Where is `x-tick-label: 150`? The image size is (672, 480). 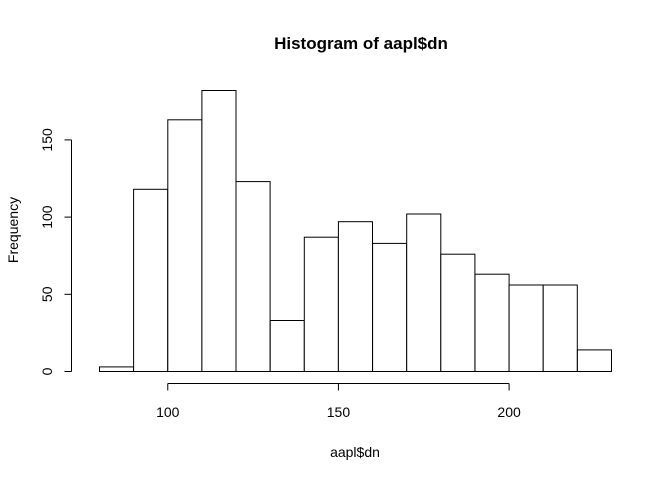
x-tick-label: 150 is located at coordinates (339, 412).